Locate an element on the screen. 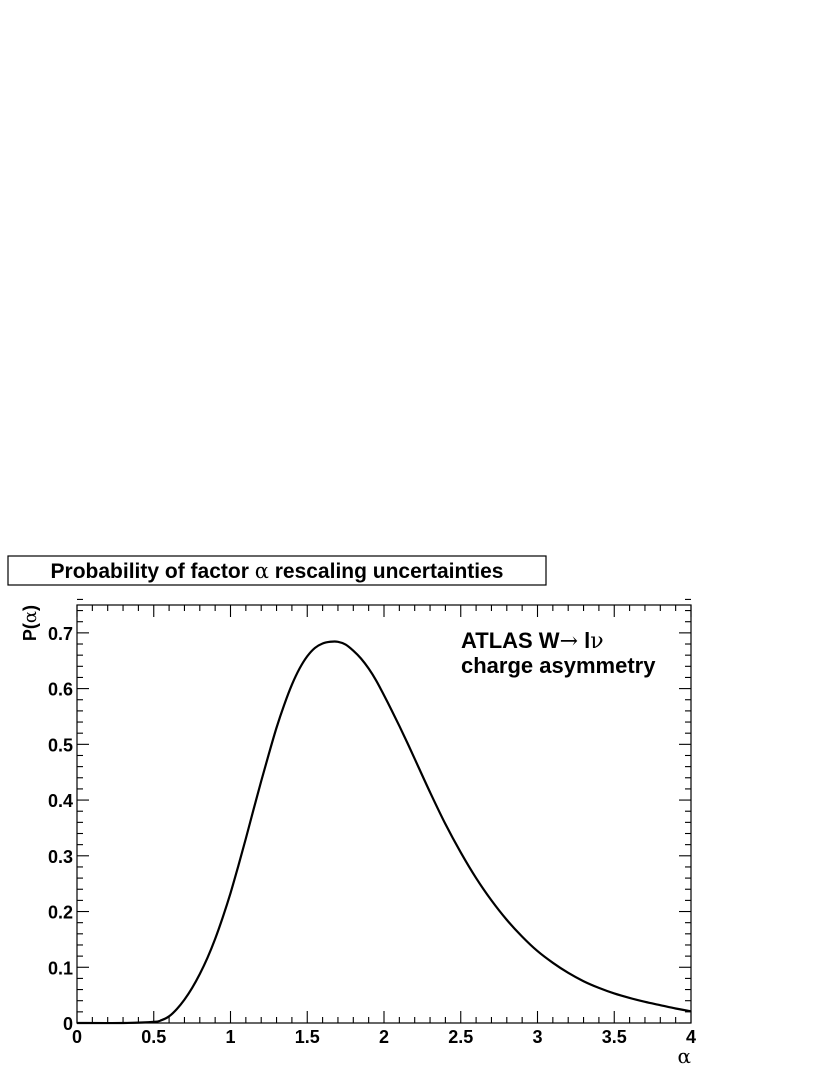  y-label-pre: P( is located at coordinates (30, 632).